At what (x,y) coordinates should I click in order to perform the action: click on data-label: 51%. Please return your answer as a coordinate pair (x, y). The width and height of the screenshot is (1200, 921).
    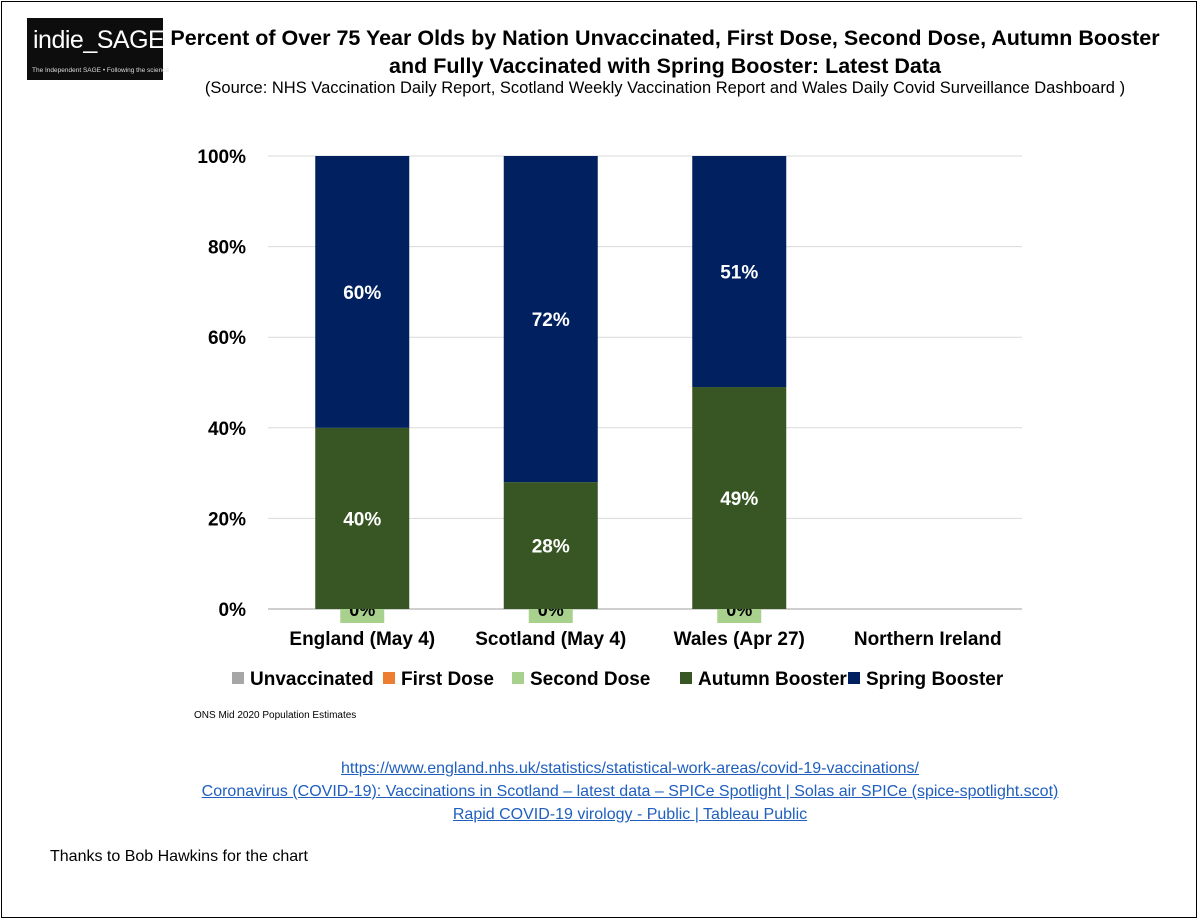
    Looking at the image, I should click on (739, 273).